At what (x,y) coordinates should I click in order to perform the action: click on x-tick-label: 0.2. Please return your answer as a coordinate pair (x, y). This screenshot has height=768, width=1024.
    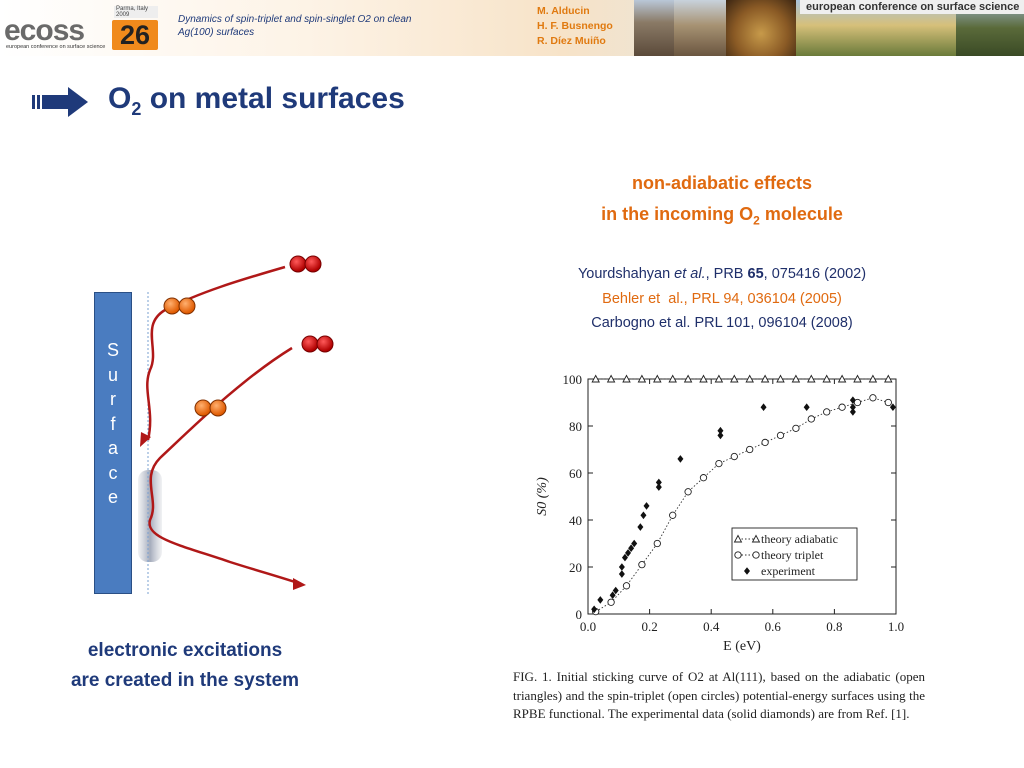
    Looking at the image, I should click on (649, 626).